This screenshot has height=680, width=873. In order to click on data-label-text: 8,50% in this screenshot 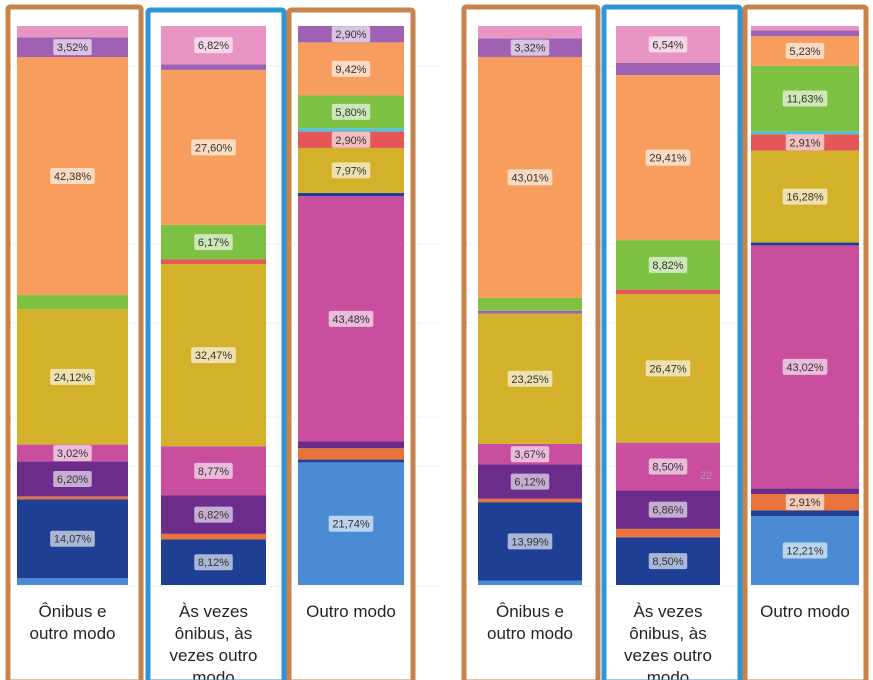, I will do `click(667, 468)`.